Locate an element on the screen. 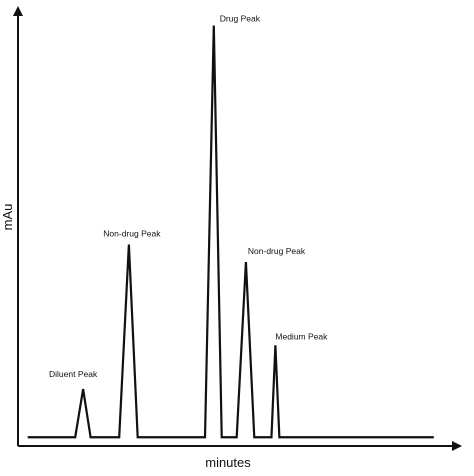 The width and height of the screenshot is (474, 476). x-axis-title: minutes is located at coordinates (228, 462).